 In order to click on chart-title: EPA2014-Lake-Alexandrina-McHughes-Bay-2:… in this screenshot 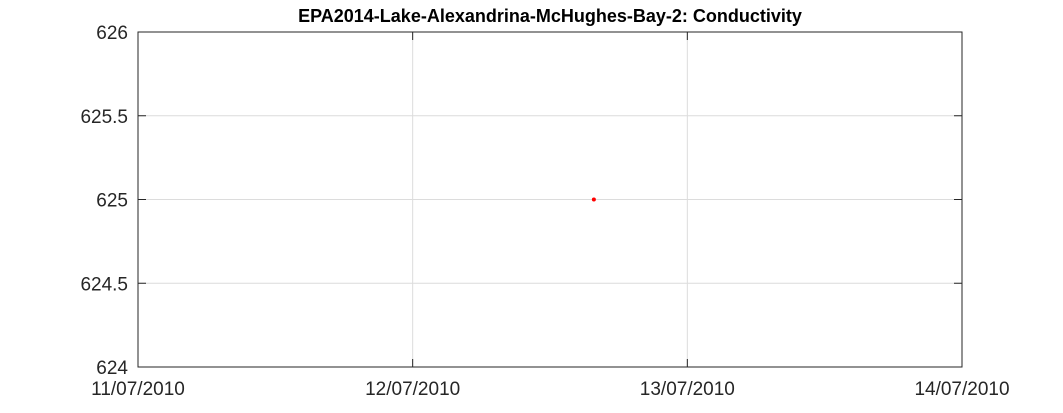, I will do `click(550, 16)`.